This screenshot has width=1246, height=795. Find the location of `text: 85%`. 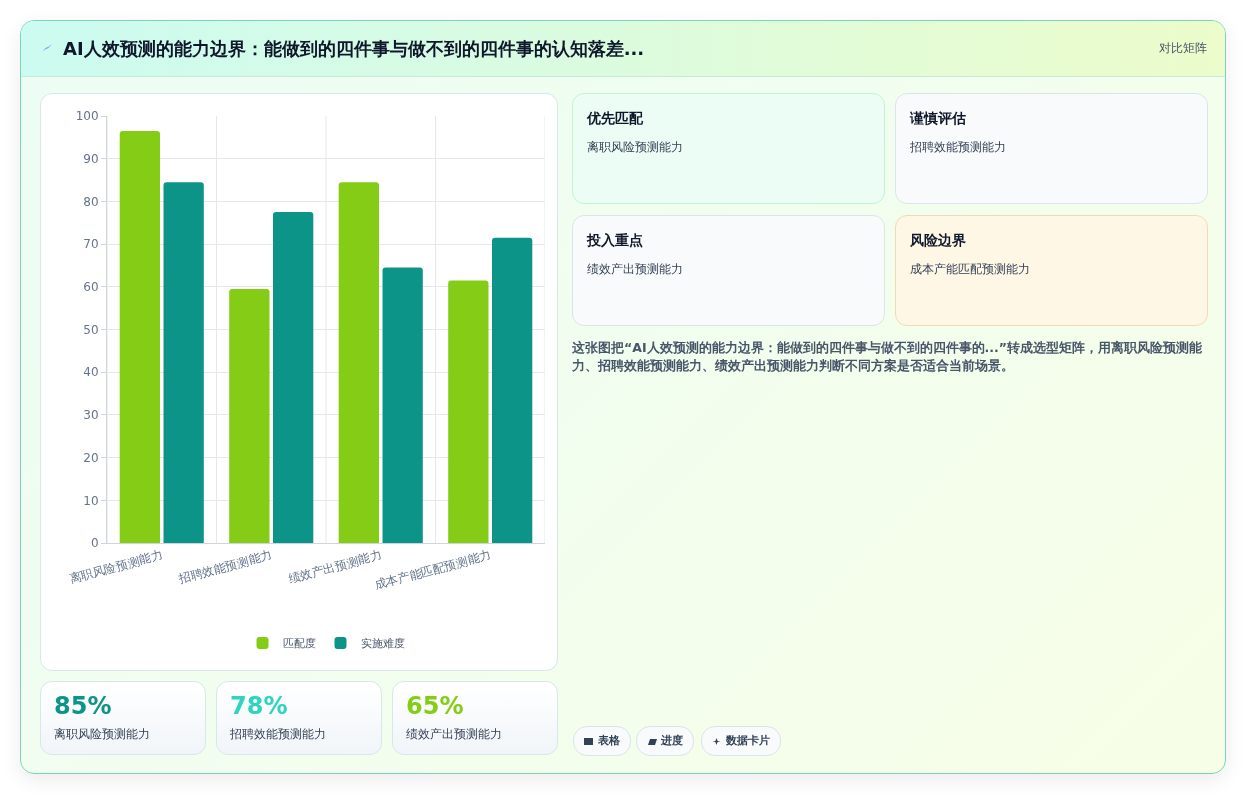

text: 85% is located at coordinates (83, 706).